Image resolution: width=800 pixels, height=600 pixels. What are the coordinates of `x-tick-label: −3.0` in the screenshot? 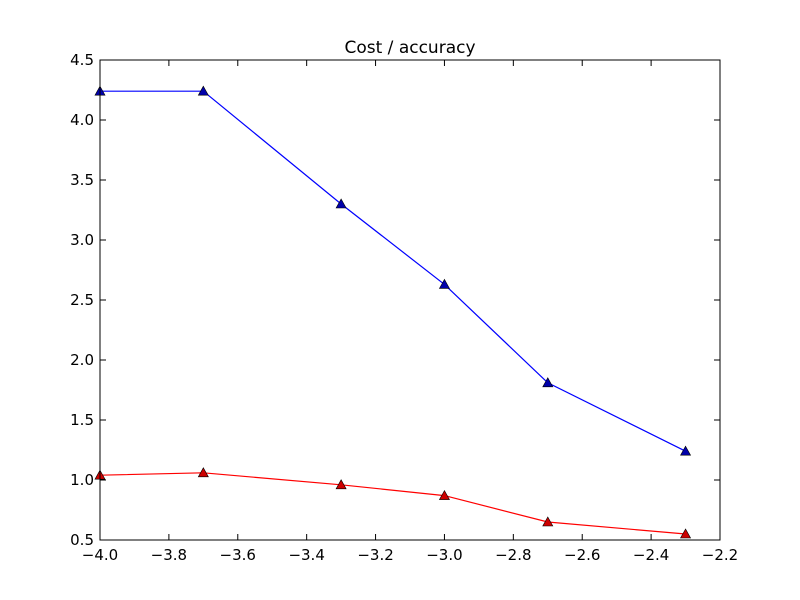 It's located at (444, 555).